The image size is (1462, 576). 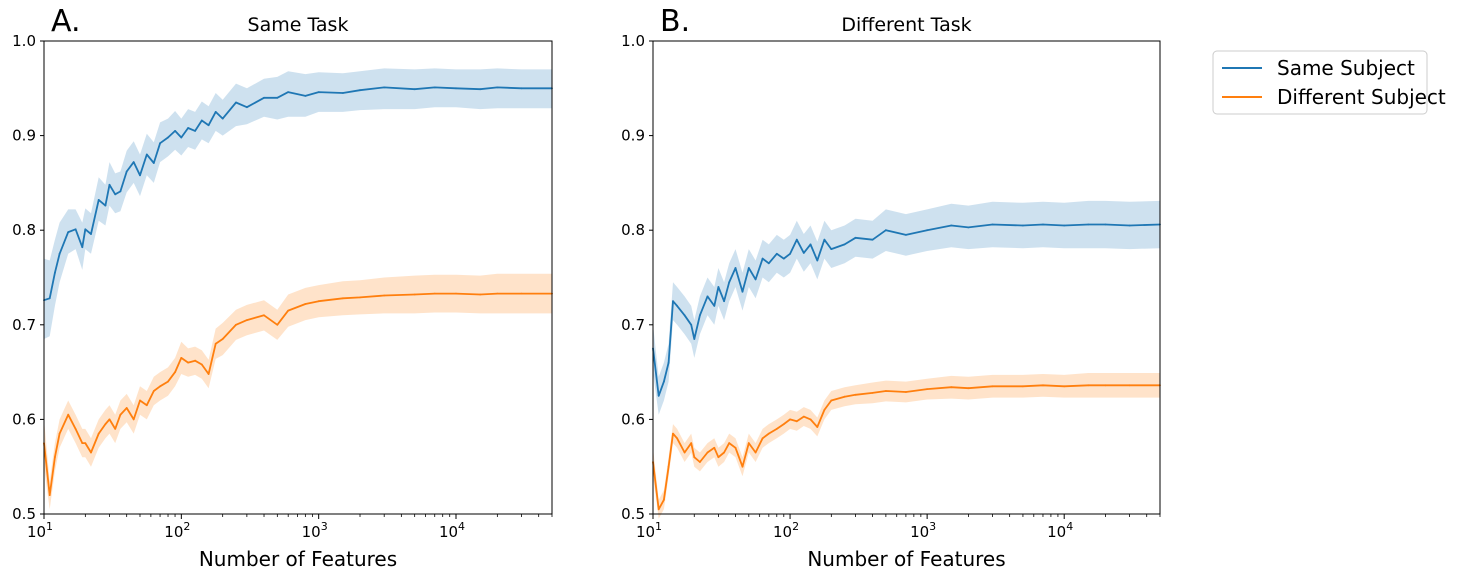 I want to click on x-tick-label: 10³, so click(x=923, y=530).